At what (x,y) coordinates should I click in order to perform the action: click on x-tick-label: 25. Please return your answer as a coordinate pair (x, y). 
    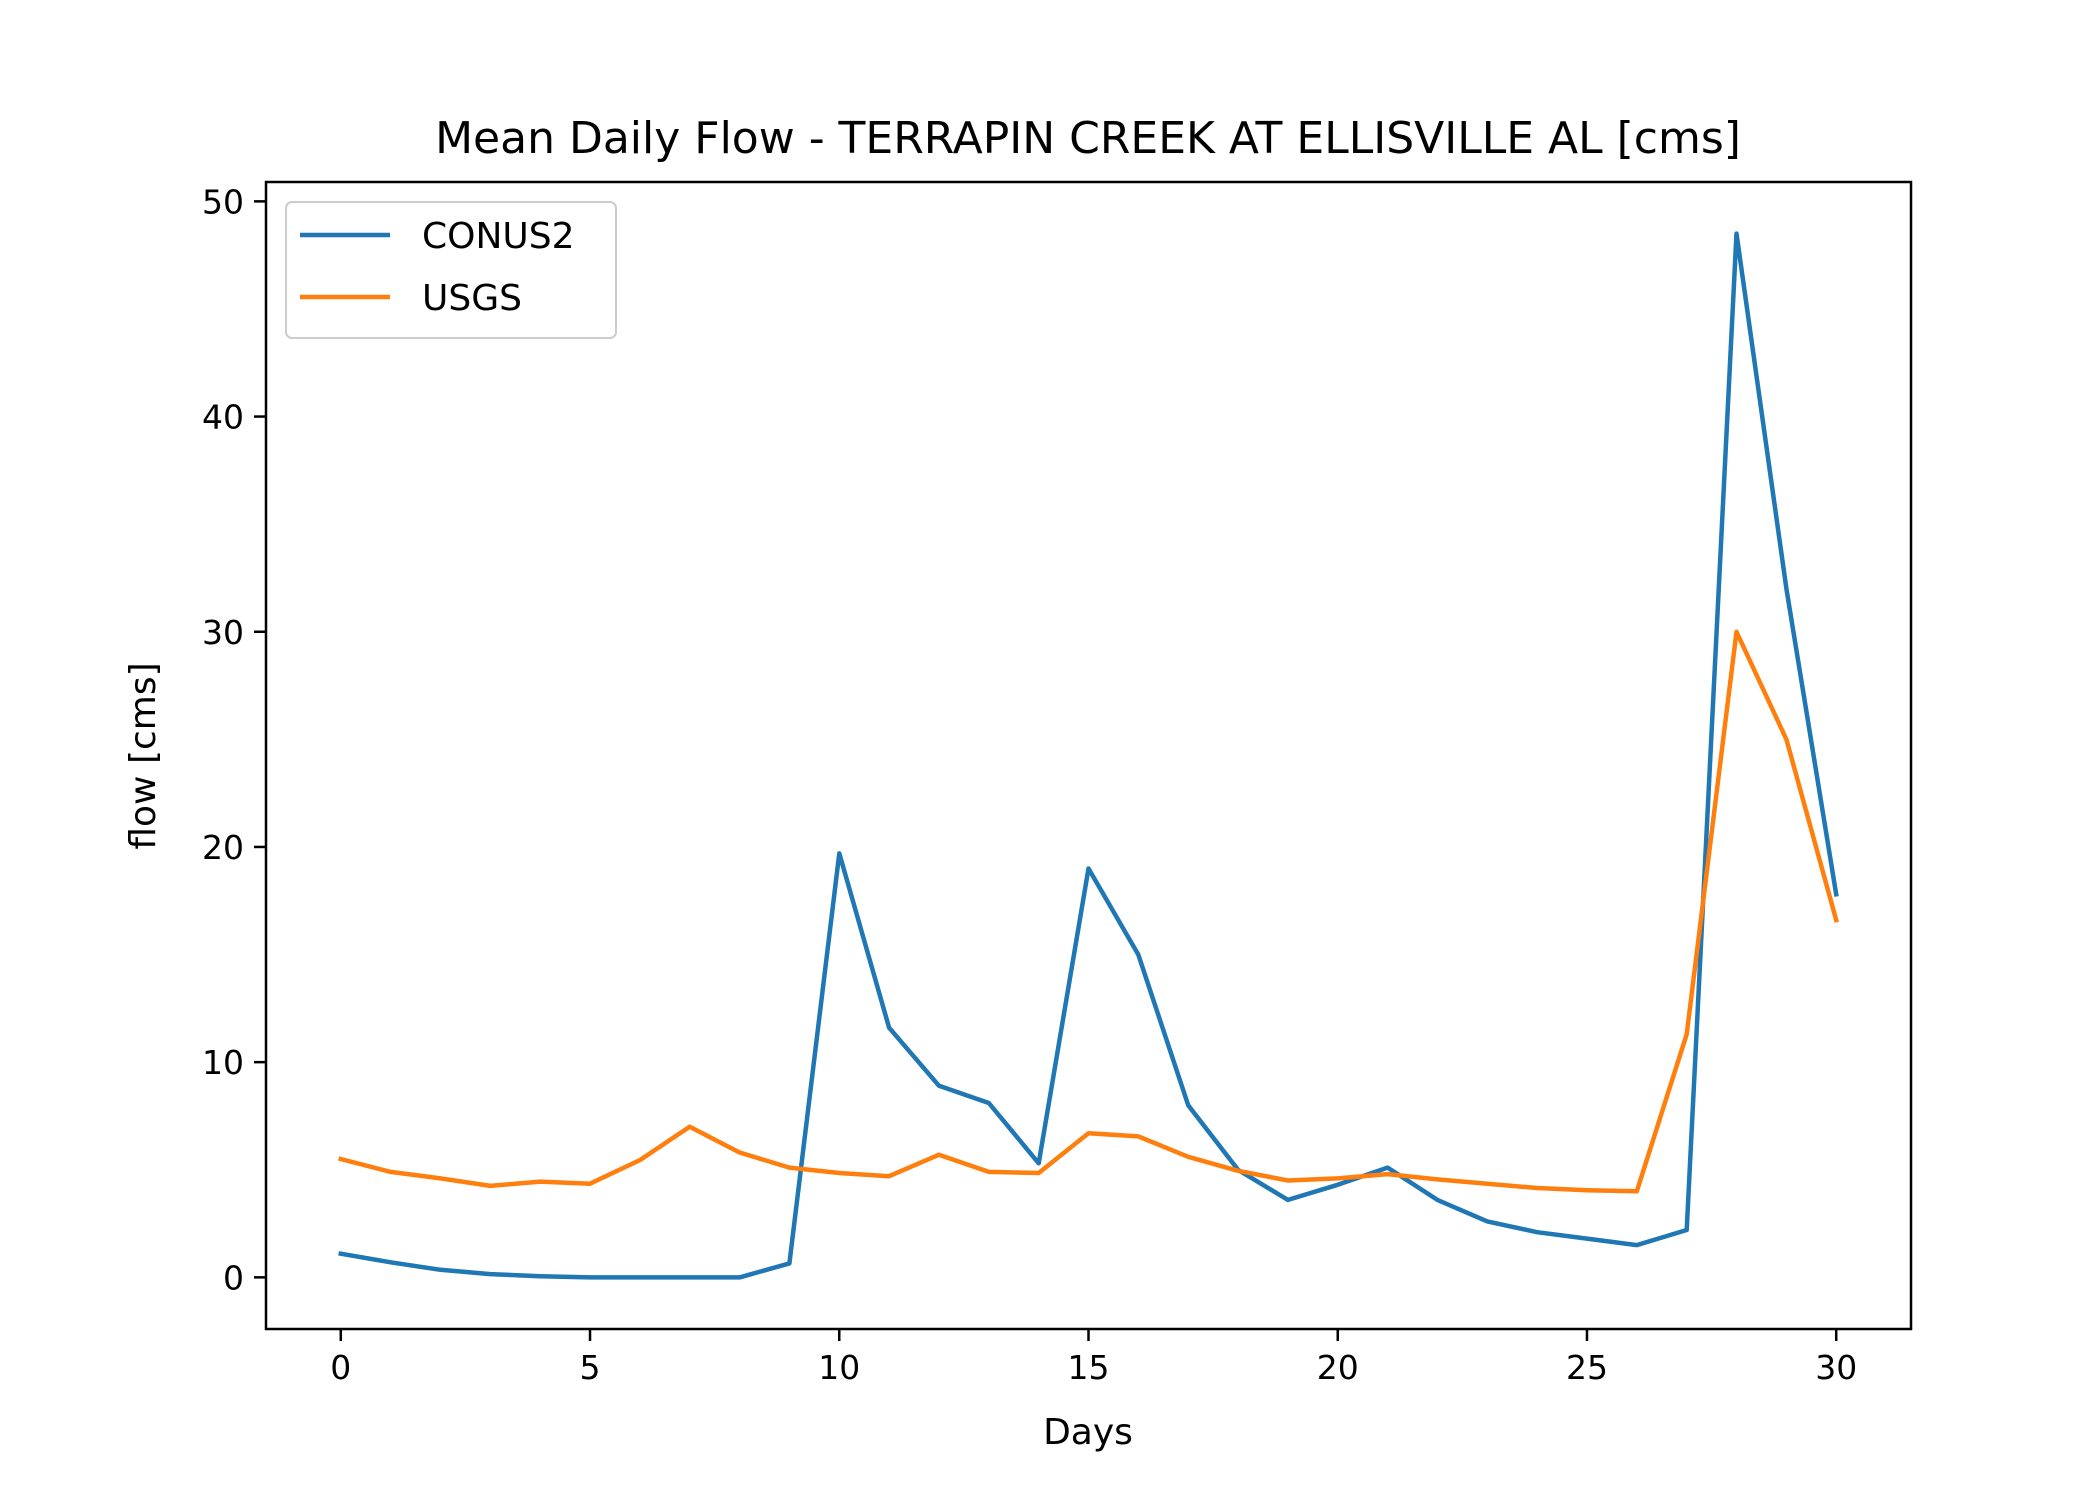
    Looking at the image, I should click on (1587, 1367).